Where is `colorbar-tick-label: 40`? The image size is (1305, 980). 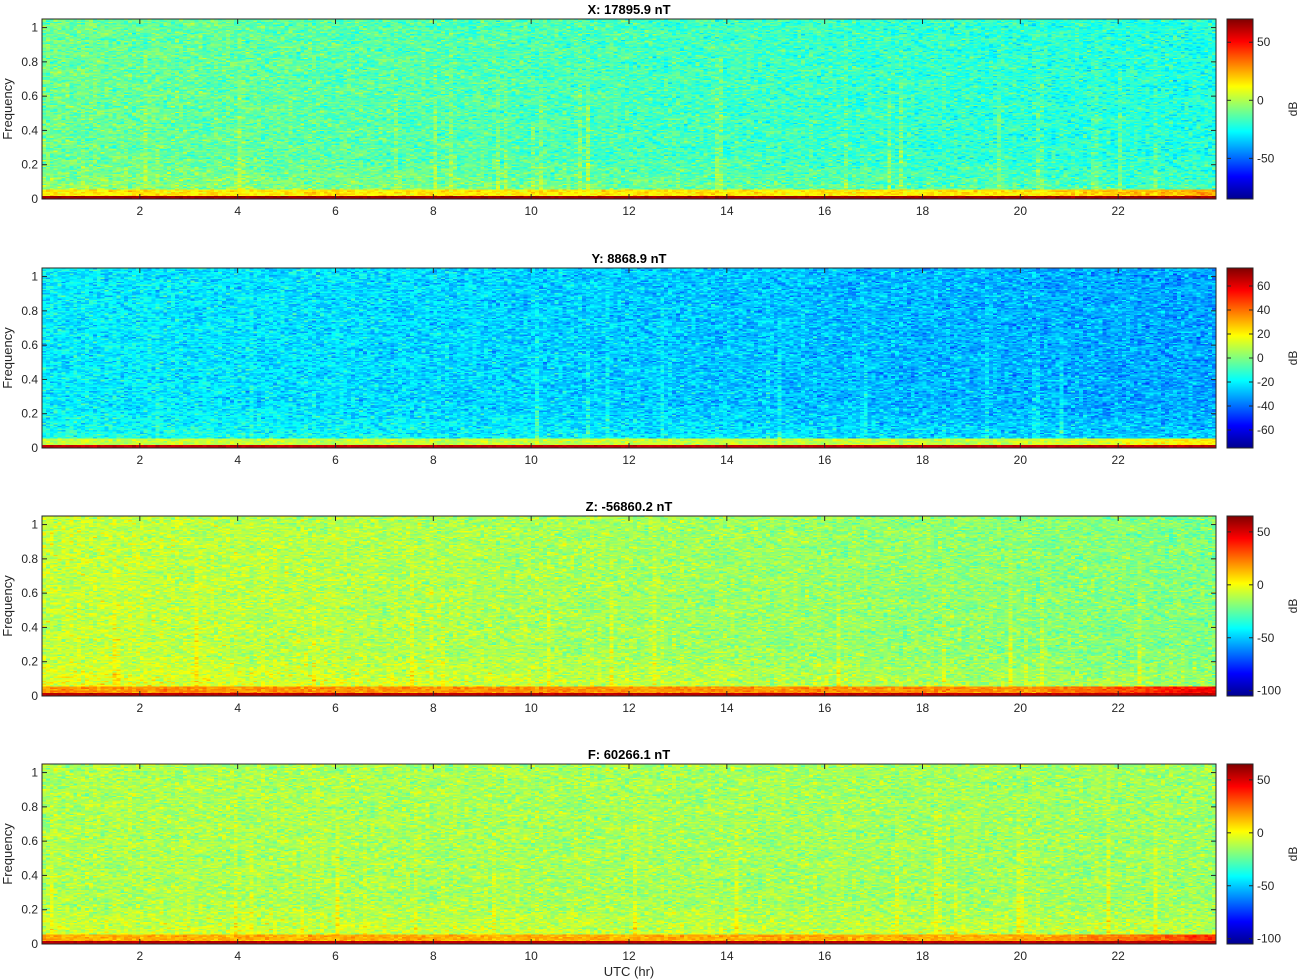 colorbar-tick-label: 40 is located at coordinates (1264, 310).